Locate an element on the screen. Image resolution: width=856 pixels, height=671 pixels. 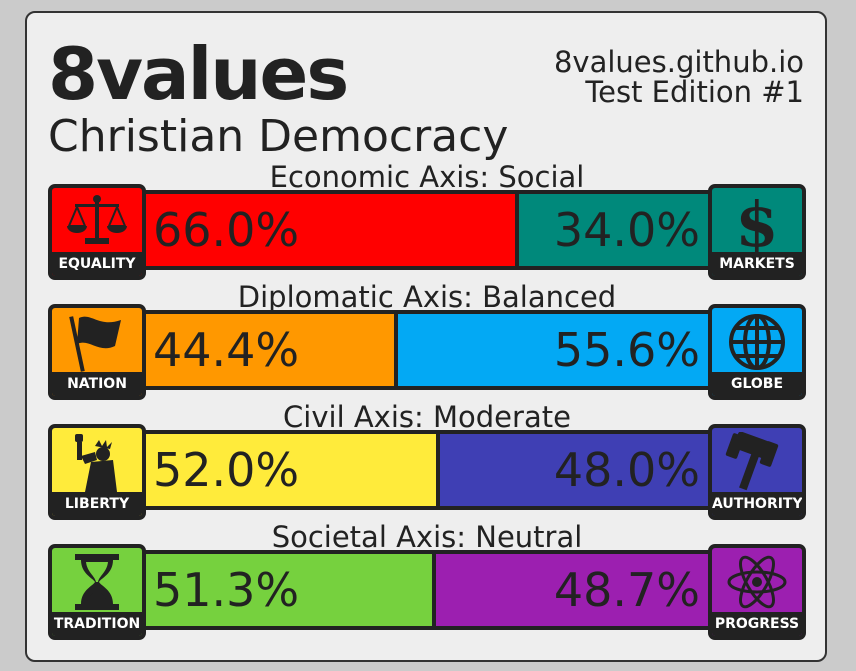
flag-icon is located at coordinates (97, 342).